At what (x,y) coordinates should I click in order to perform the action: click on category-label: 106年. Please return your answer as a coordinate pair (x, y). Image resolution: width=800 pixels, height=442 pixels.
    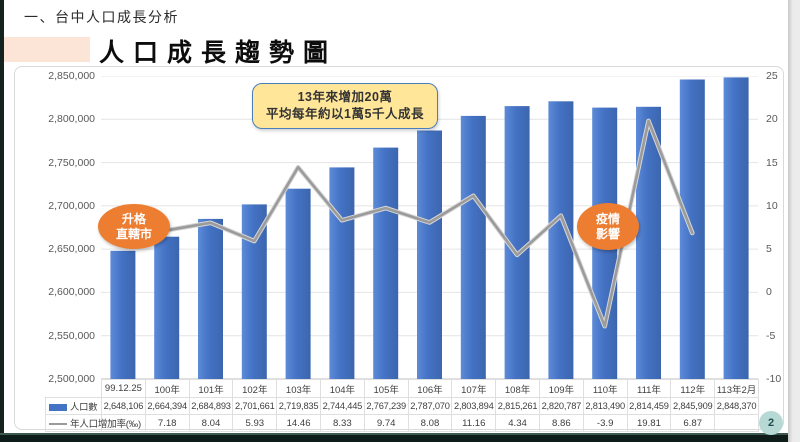
    Looking at the image, I should click on (430, 388).